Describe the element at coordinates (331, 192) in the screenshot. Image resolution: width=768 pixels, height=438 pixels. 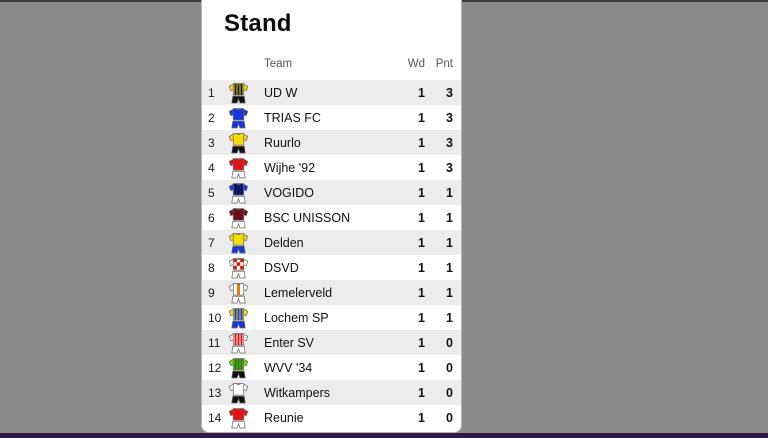
I see `table-row: 5 VOGIDO 1 1` at that location.